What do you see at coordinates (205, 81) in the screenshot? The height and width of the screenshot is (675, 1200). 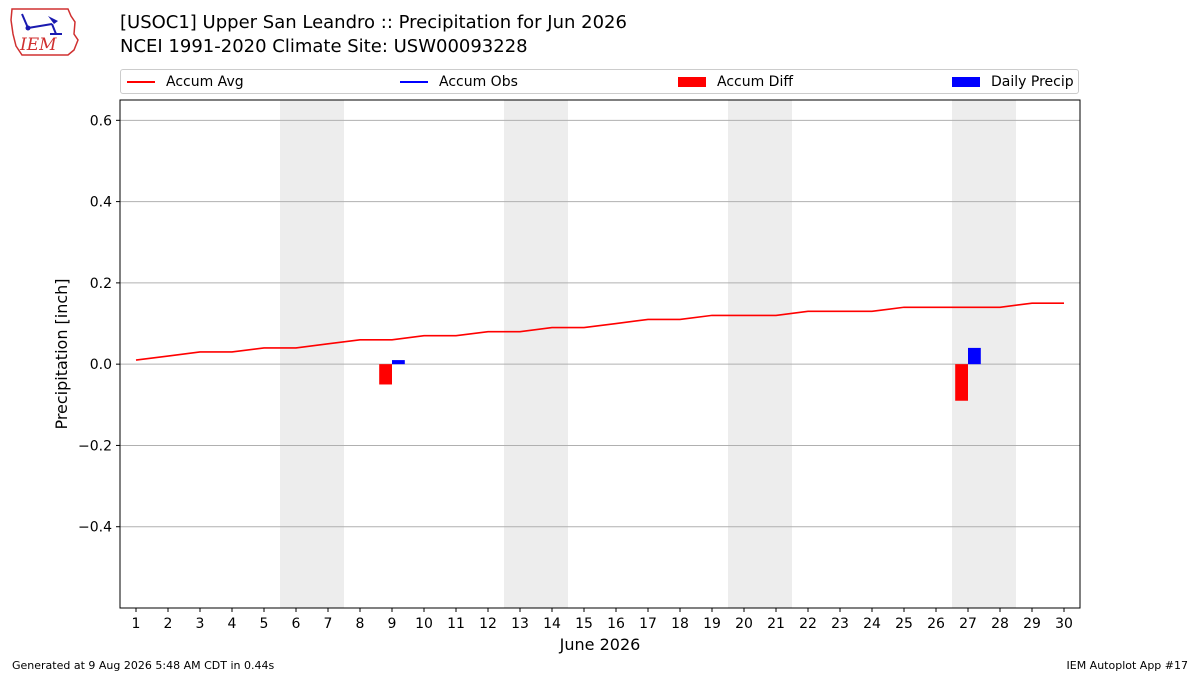 I see `legend-label-accum-avg: Accum Avg` at bounding box center [205, 81].